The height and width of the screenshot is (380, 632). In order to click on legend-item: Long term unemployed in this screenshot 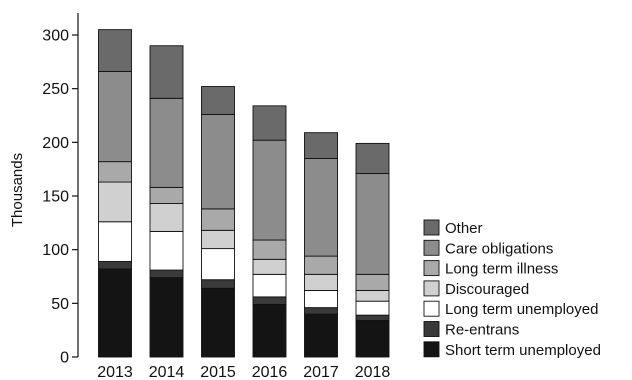, I will do `click(510, 309)`.